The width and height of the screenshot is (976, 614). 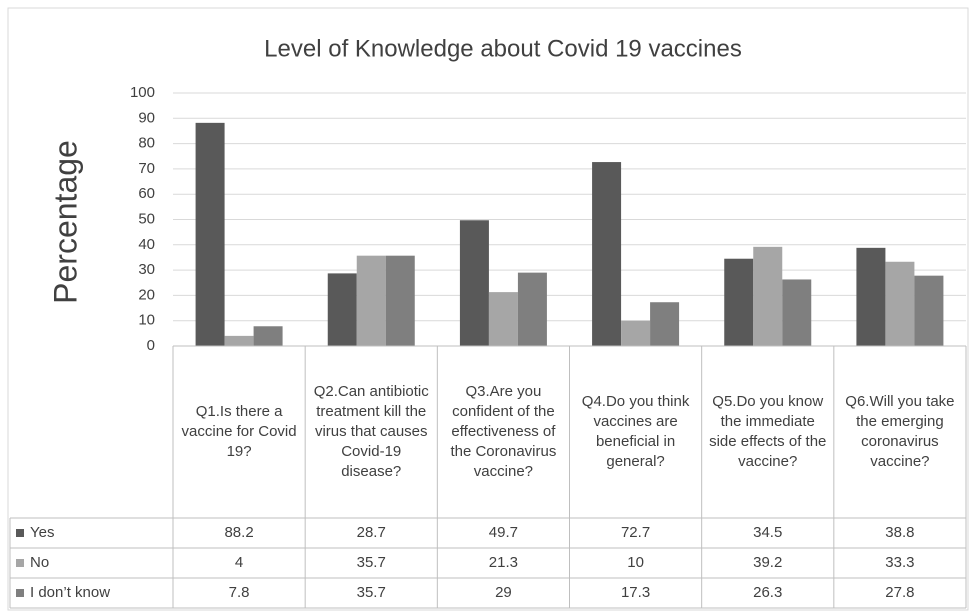 What do you see at coordinates (635, 532) in the screenshot?
I see `table-value: 72.7` at bounding box center [635, 532].